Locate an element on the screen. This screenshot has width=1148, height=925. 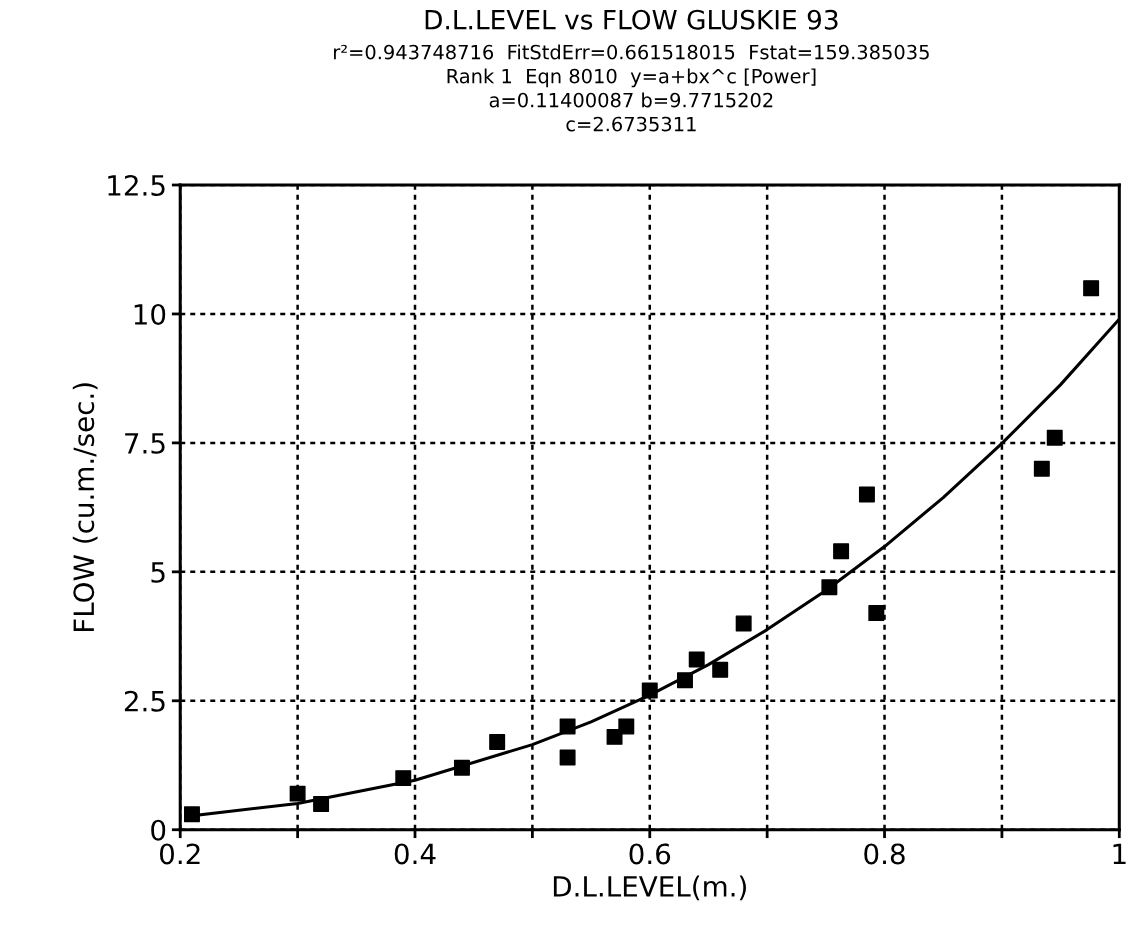
x-axis-title: D.L.LEVEL(m.) is located at coordinates (649, 888).